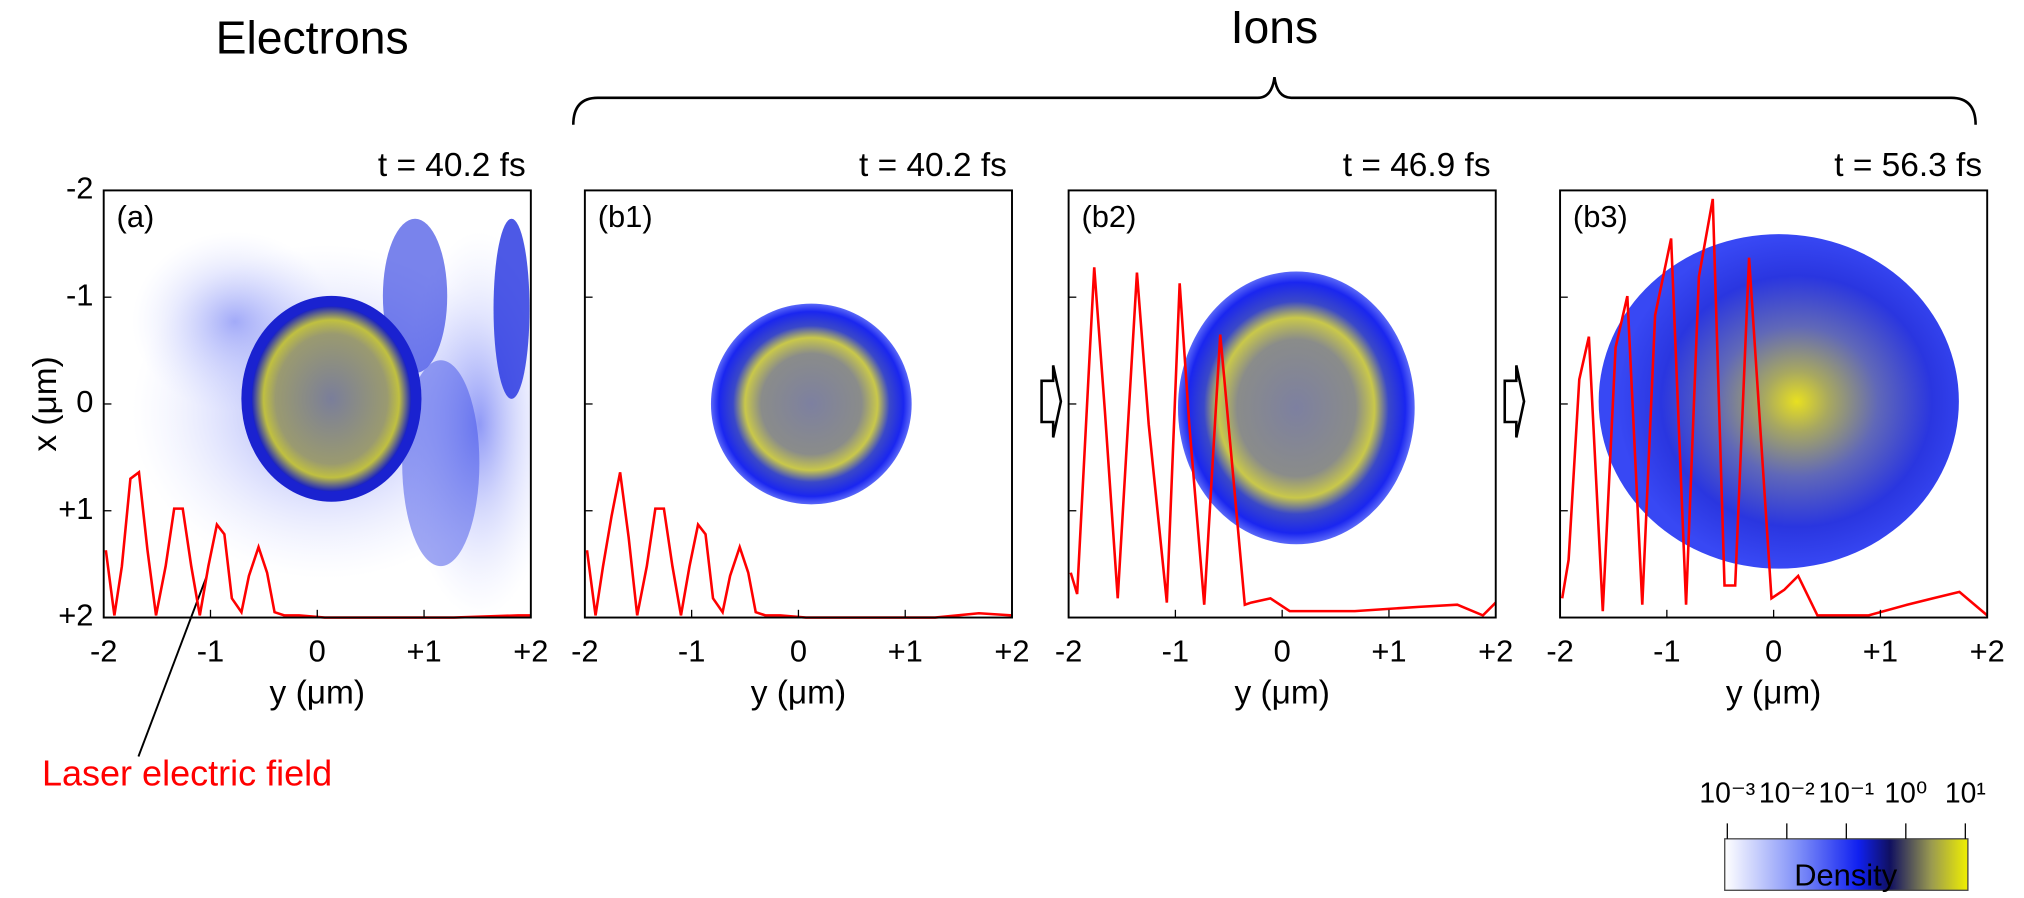 This screenshot has height=898, width=2024. Describe the element at coordinates (1905, 793) in the screenshot. I see `colorbar-tick-label: 10⁰` at that location.